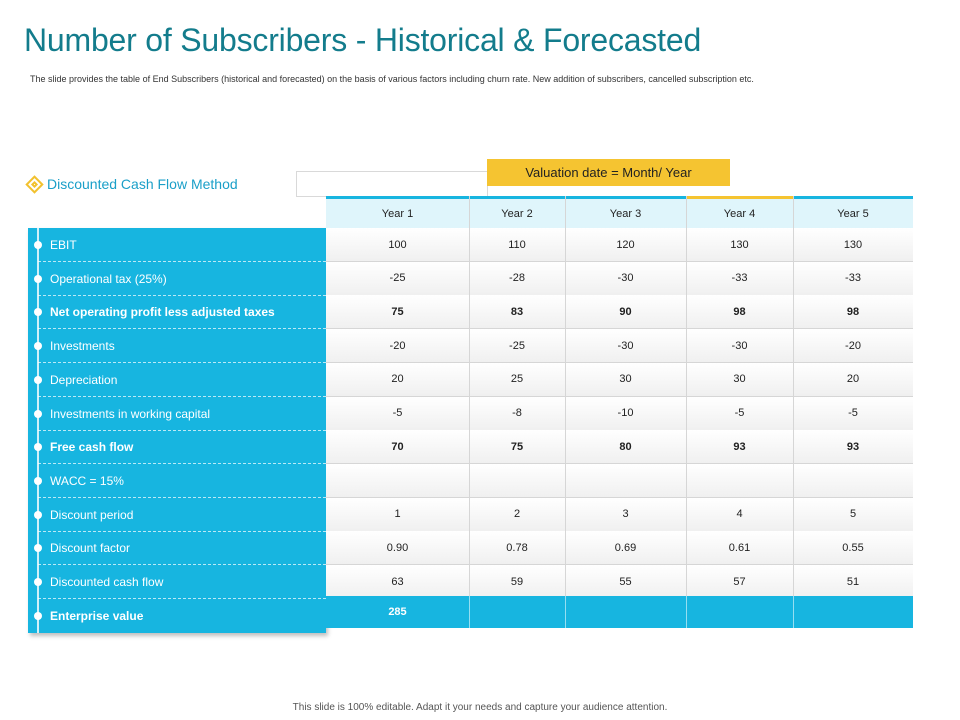  What do you see at coordinates (397, 312) in the screenshot?
I see `table-cell: 75` at bounding box center [397, 312].